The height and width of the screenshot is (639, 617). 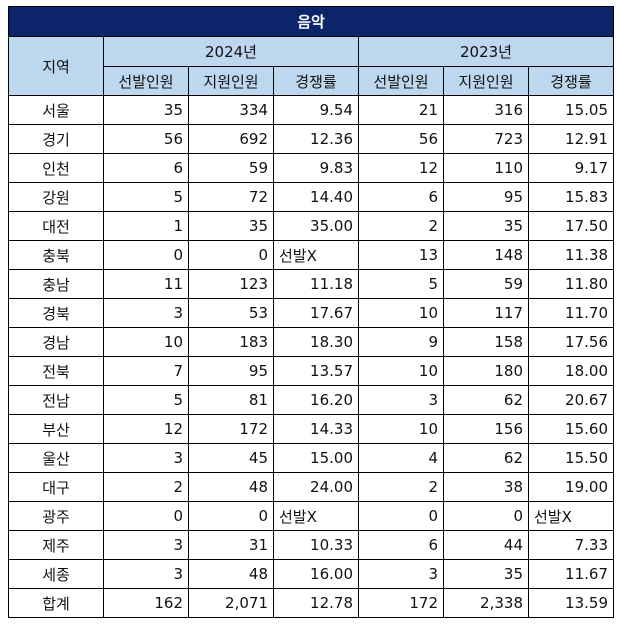 What do you see at coordinates (231, 139) in the screenshot?
I see `applicant-count-2024: 692` at bounding box center [231, 139].